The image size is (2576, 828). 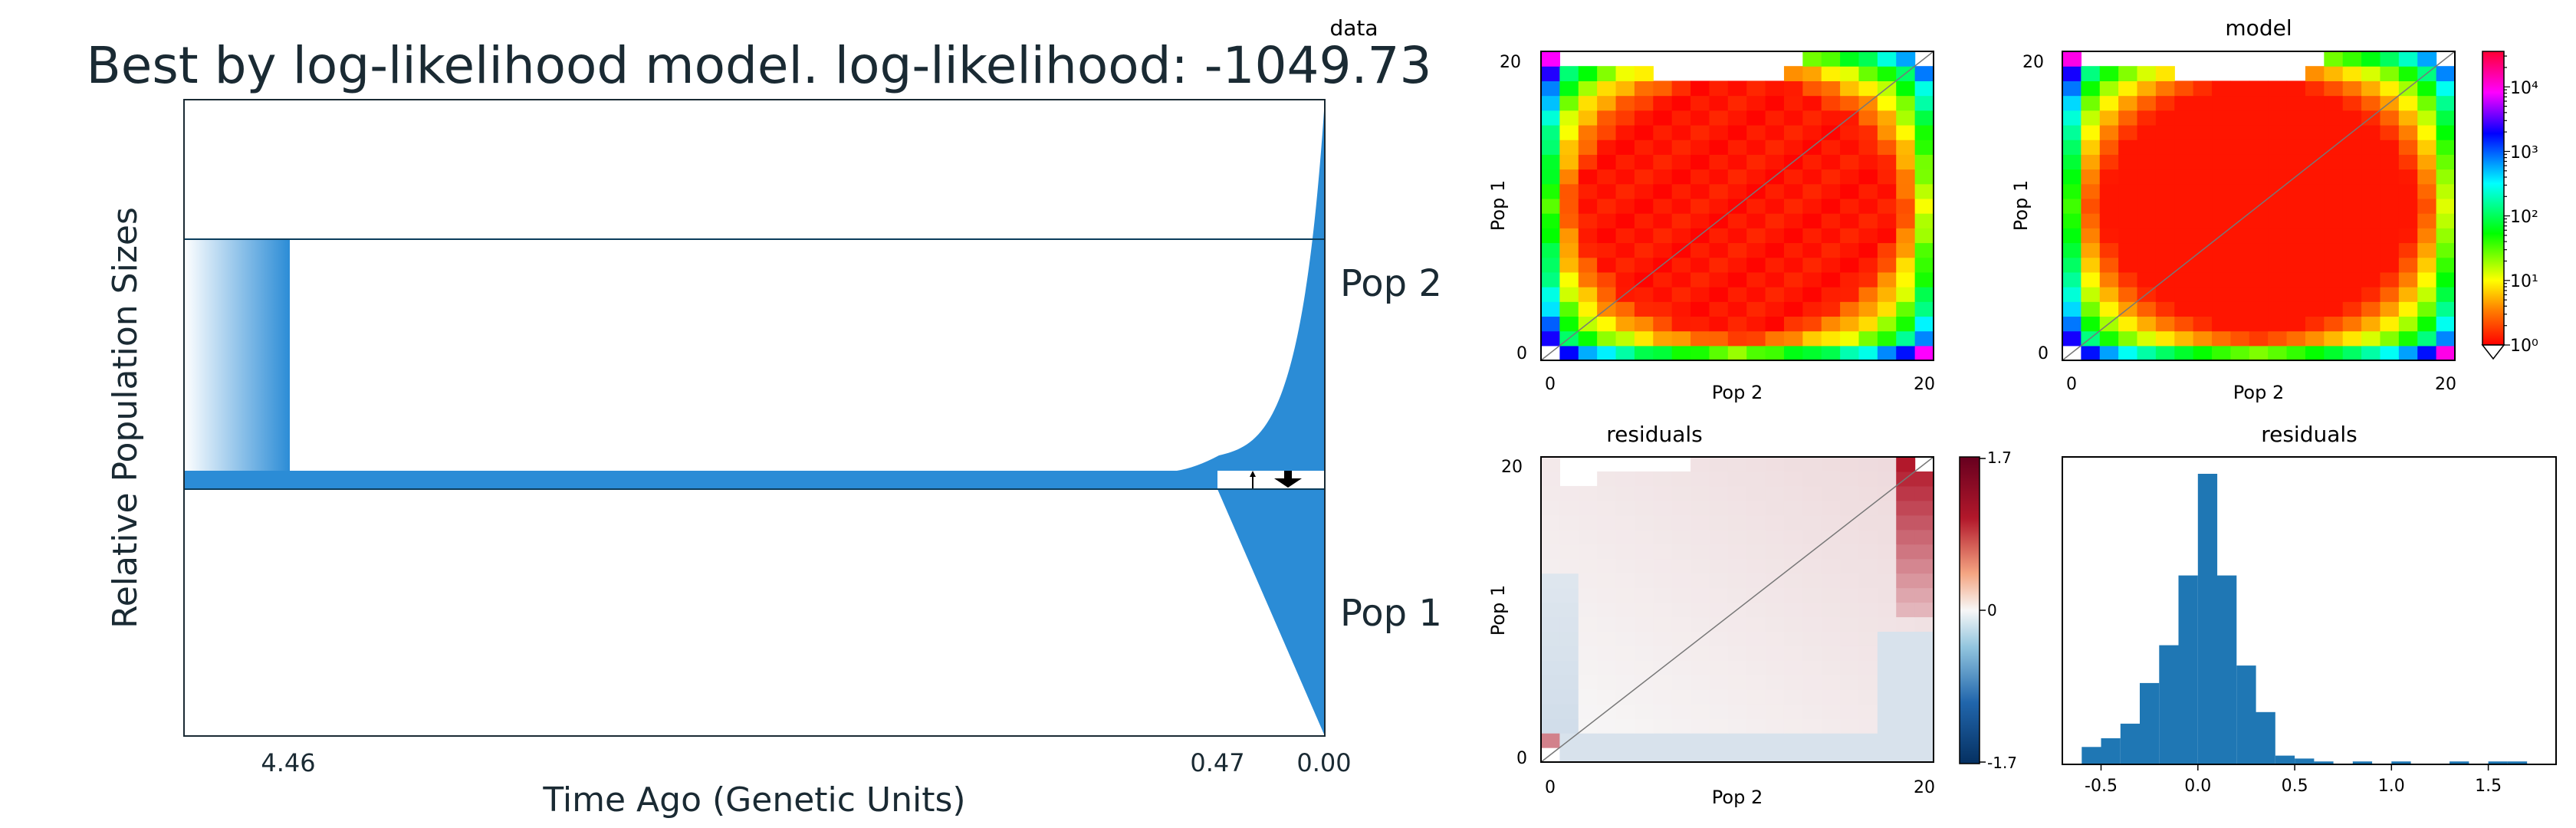 I want to click on y-axis-label: Pop 1, so click(x=1498, y=205).